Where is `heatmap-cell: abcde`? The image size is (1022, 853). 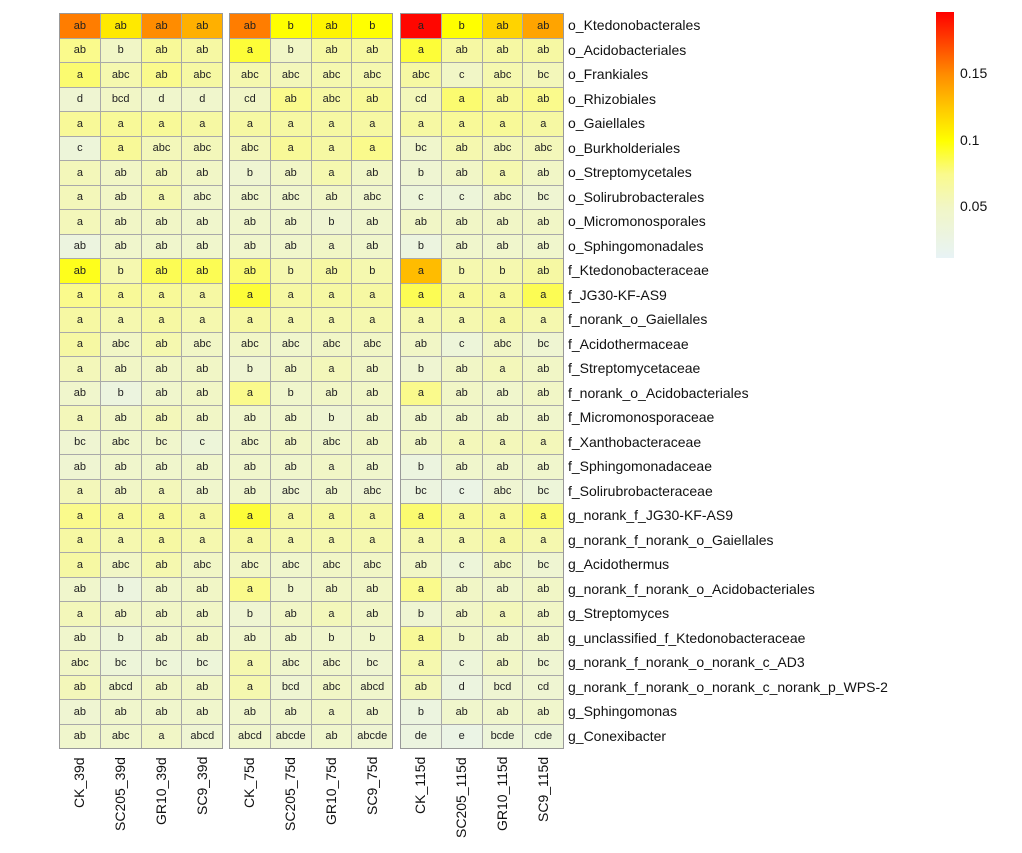
heatmap-cell: abcde is located at coordinates (290, 736).